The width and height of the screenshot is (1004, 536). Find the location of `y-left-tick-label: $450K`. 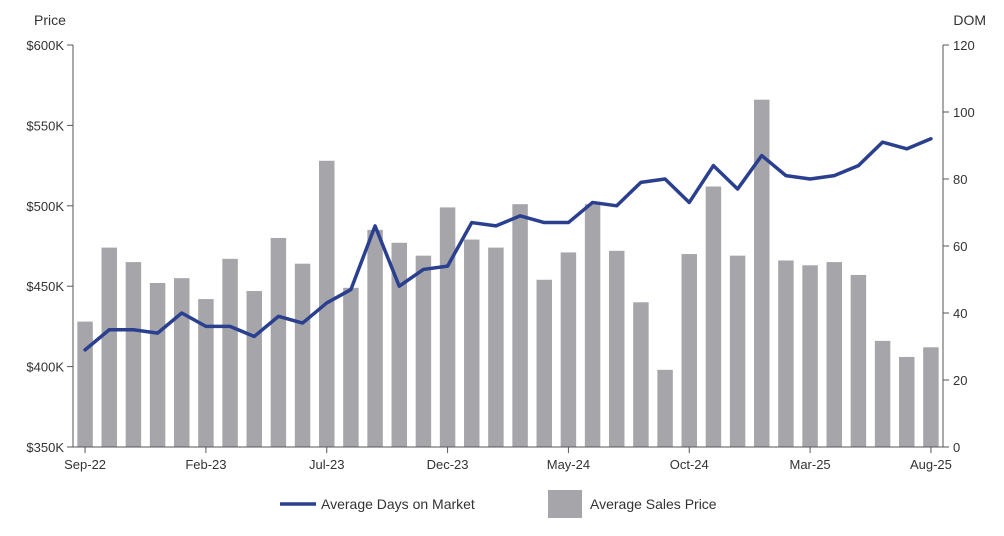

y-left-tick-label: $450K is located at coordinates (45, 286).